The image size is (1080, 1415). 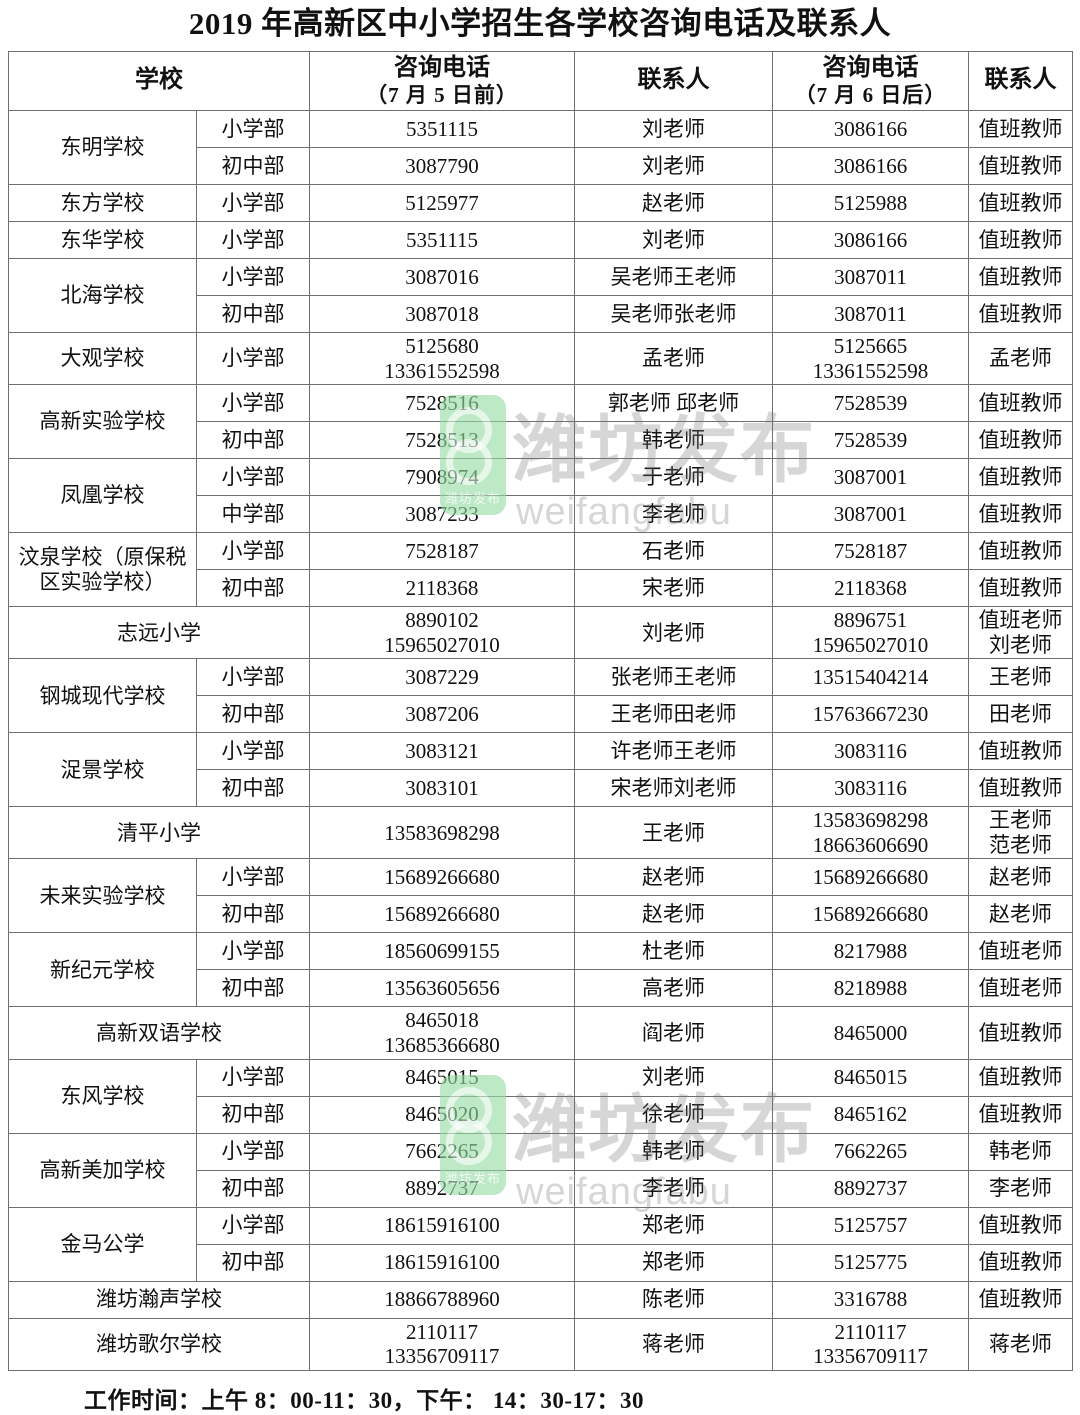 What do you see at coordinates (1020, 633) in the screenshot?
I see `contact-after-cell: 值班老师 刘老师` at bounding box center [1020, 633].